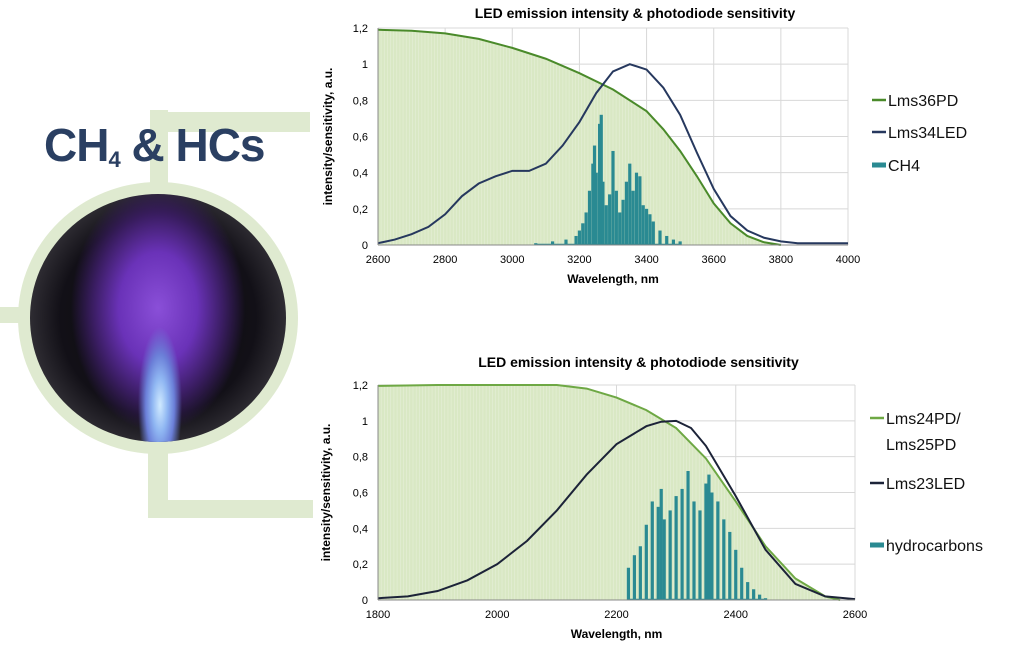 The height and width of the screenshot is (657, 1024). Describe the element at coordinates (713, 260) in the screenshot. I see `x-tick-label: 3600` at that location.